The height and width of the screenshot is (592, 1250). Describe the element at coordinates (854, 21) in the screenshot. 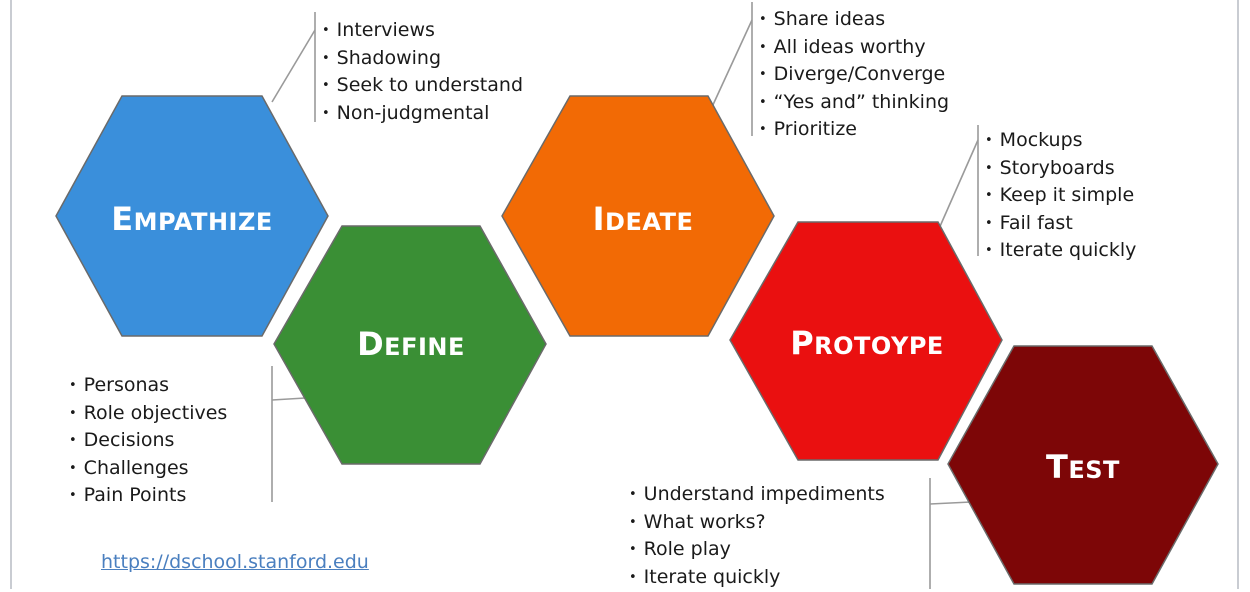

I see `ideate-bullet-item: Share ideas` at that location.